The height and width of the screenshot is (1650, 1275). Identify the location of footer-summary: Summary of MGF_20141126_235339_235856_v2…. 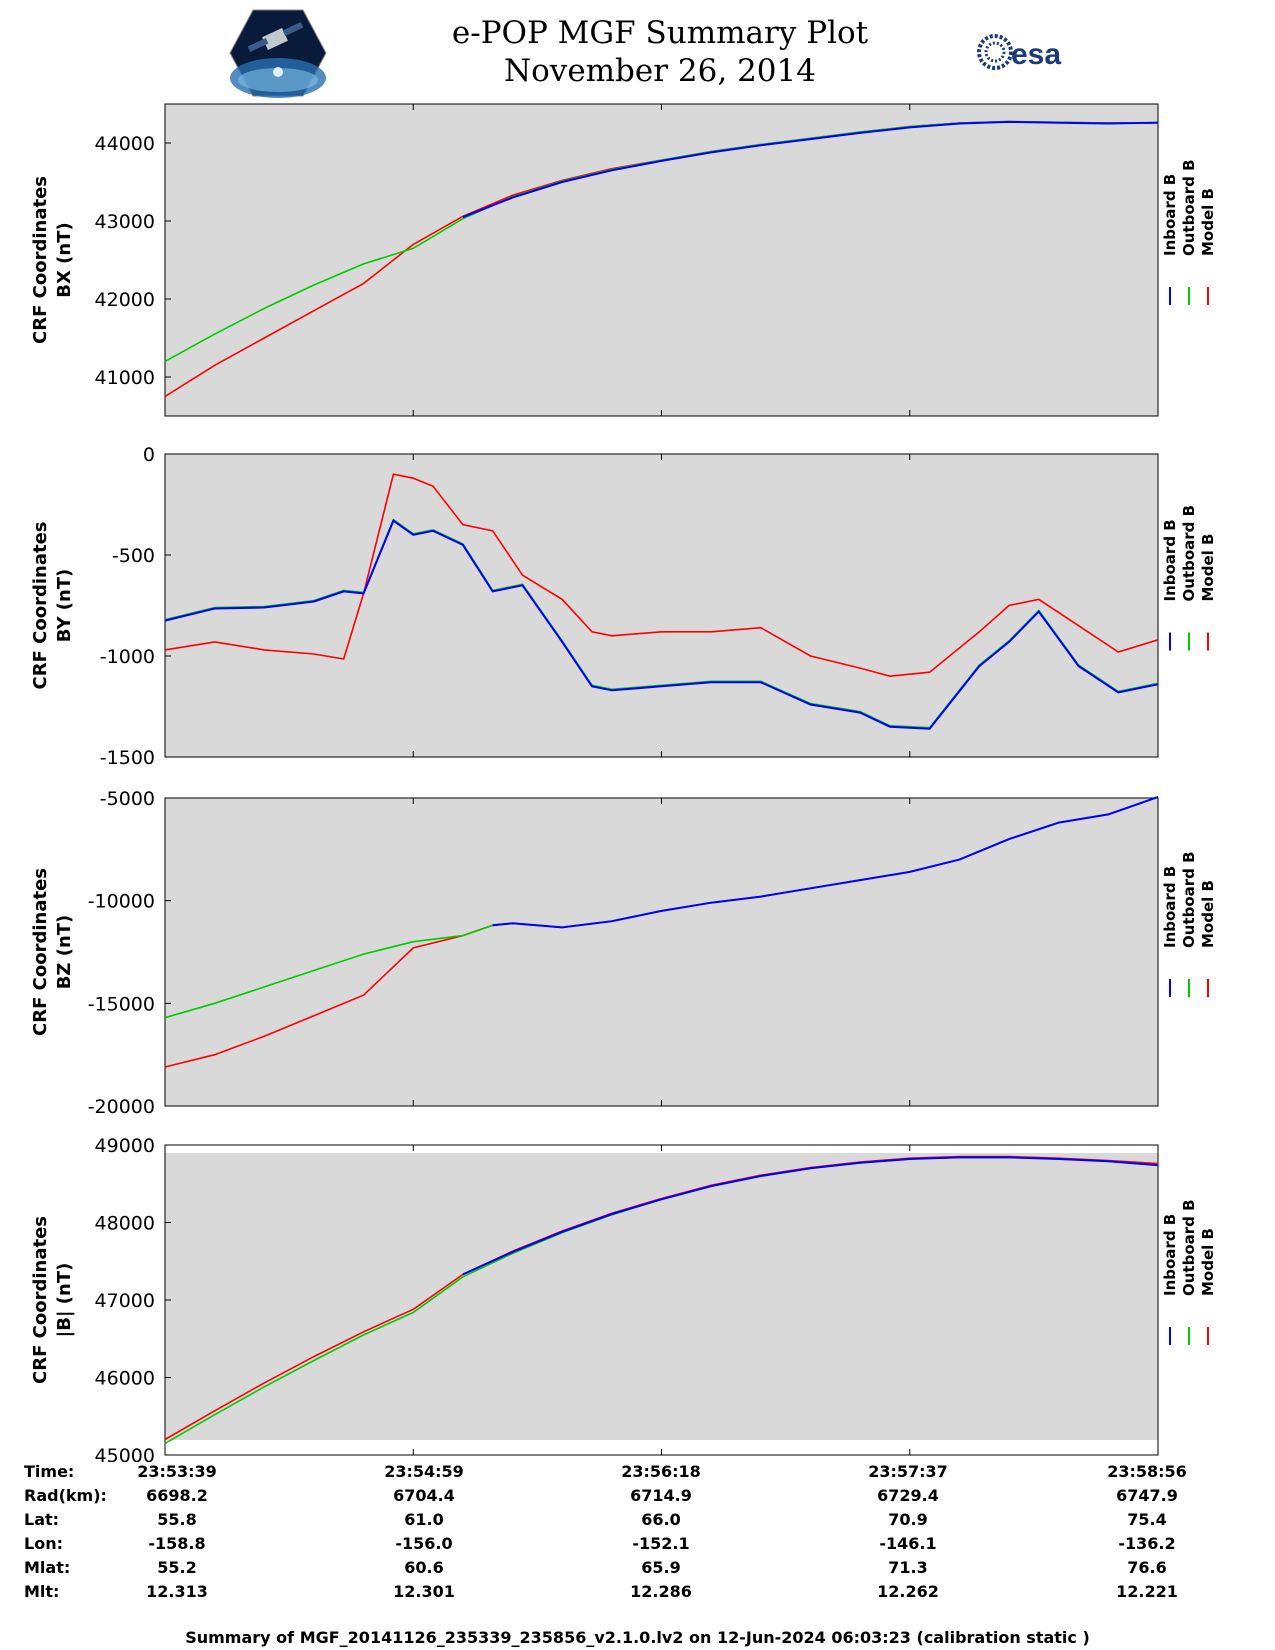
(637, 1637).